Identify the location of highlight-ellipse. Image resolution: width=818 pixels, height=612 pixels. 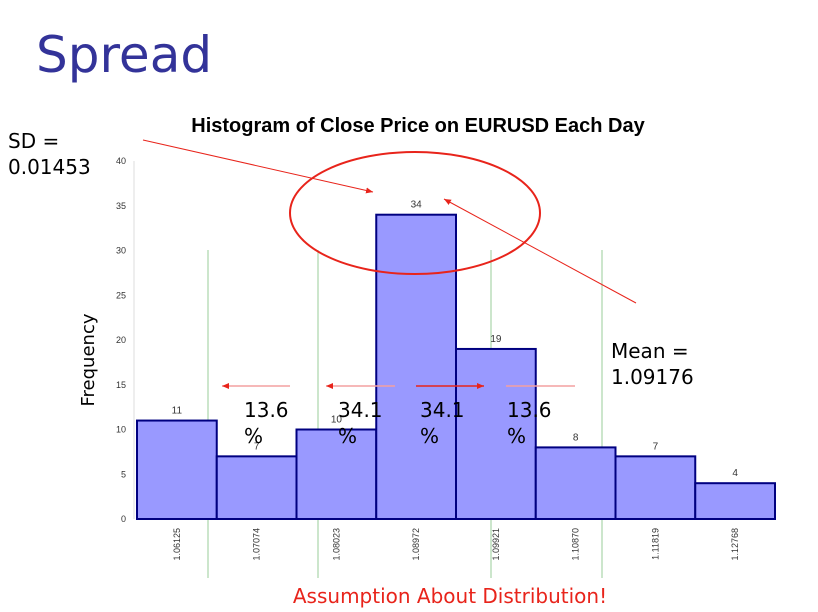
(415, 213).